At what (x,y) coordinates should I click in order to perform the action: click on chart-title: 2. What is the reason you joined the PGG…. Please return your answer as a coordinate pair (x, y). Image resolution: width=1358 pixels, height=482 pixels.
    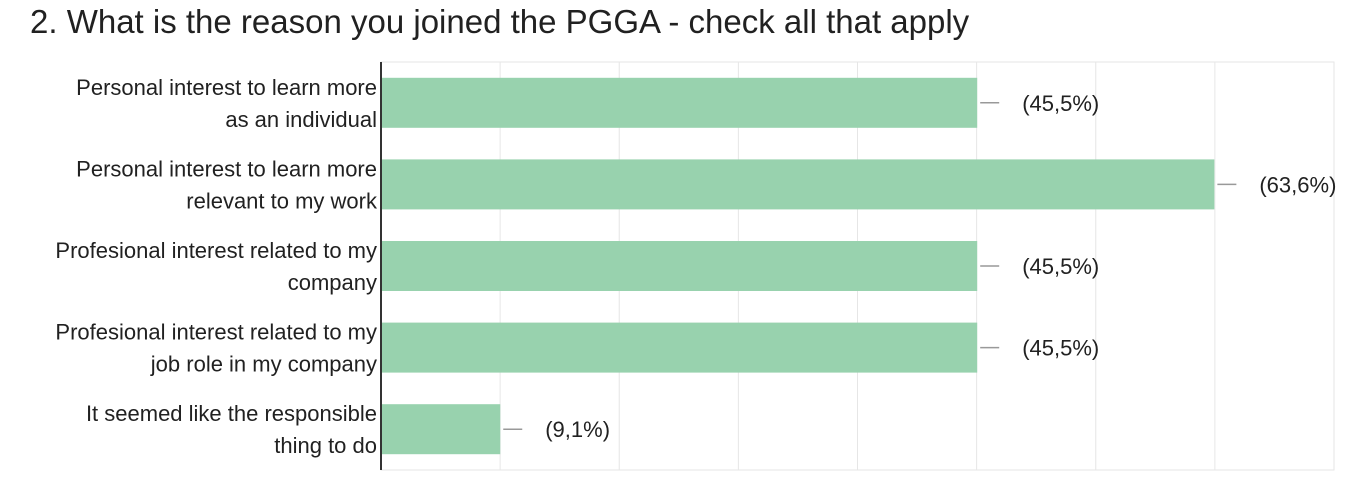
    Looking at the image, I should click on (500, 21).